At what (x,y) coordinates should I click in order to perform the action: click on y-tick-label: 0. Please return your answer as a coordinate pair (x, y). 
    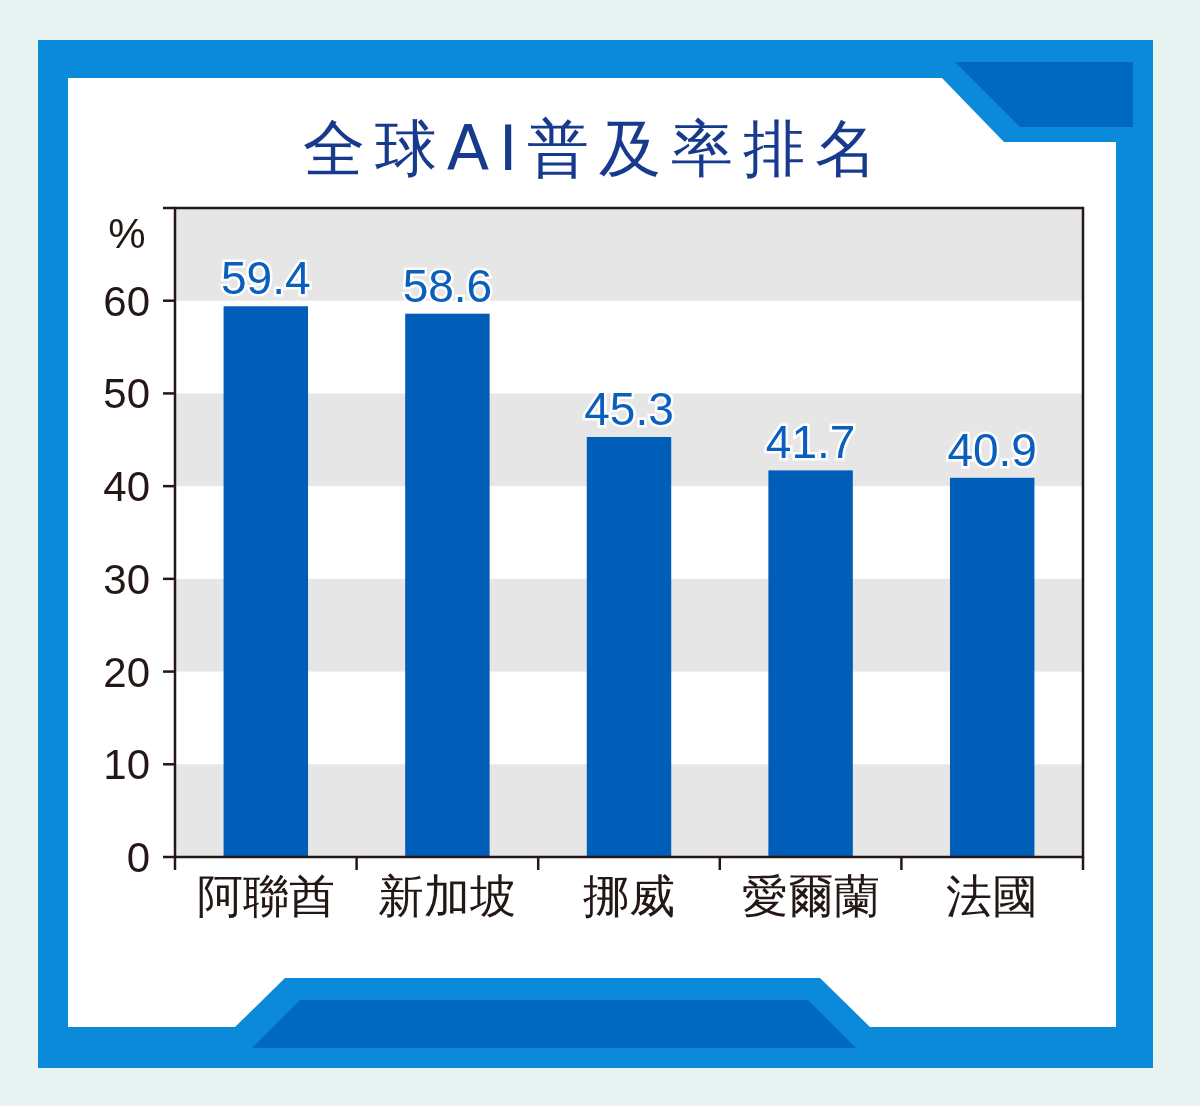
    Looking at the image, I should click on (138, 857).